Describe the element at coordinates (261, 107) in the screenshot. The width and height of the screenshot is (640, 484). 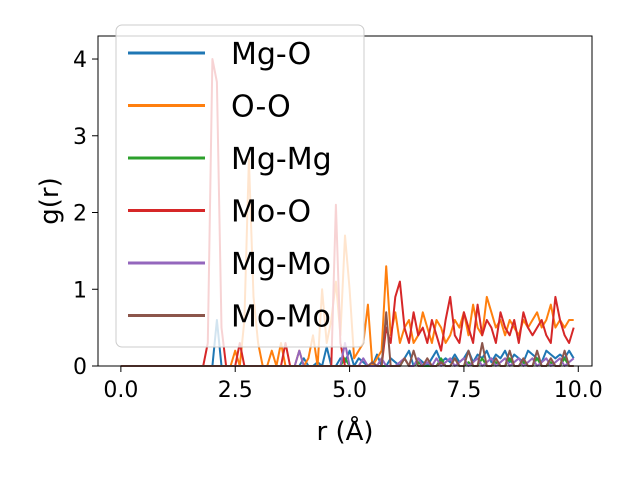
I see `legend-label: O-O` at that location.